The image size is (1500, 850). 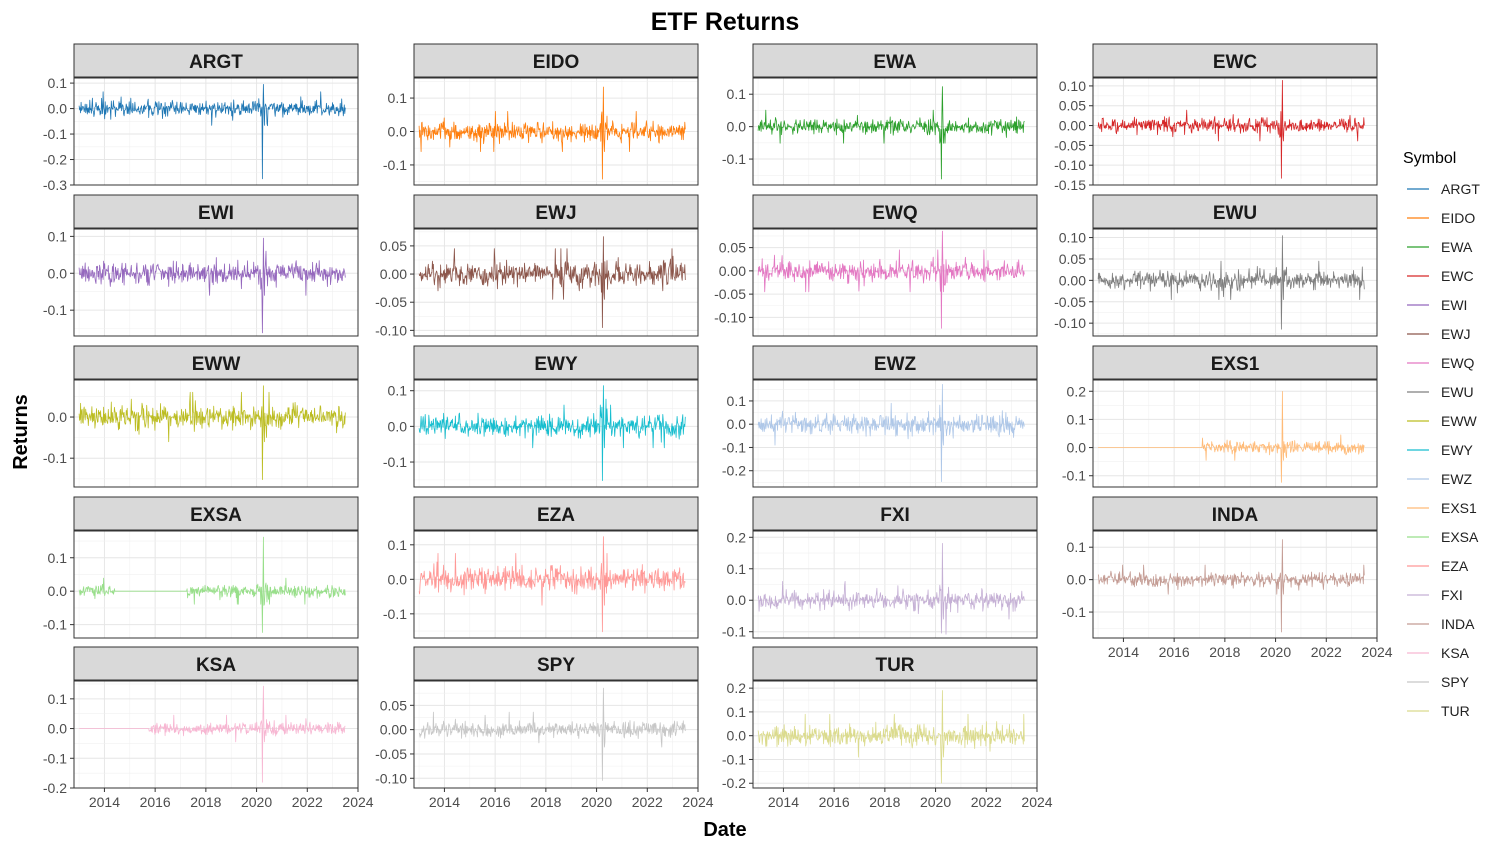 I want to click on x-axis-title: Date, so click(x=724, y=830).